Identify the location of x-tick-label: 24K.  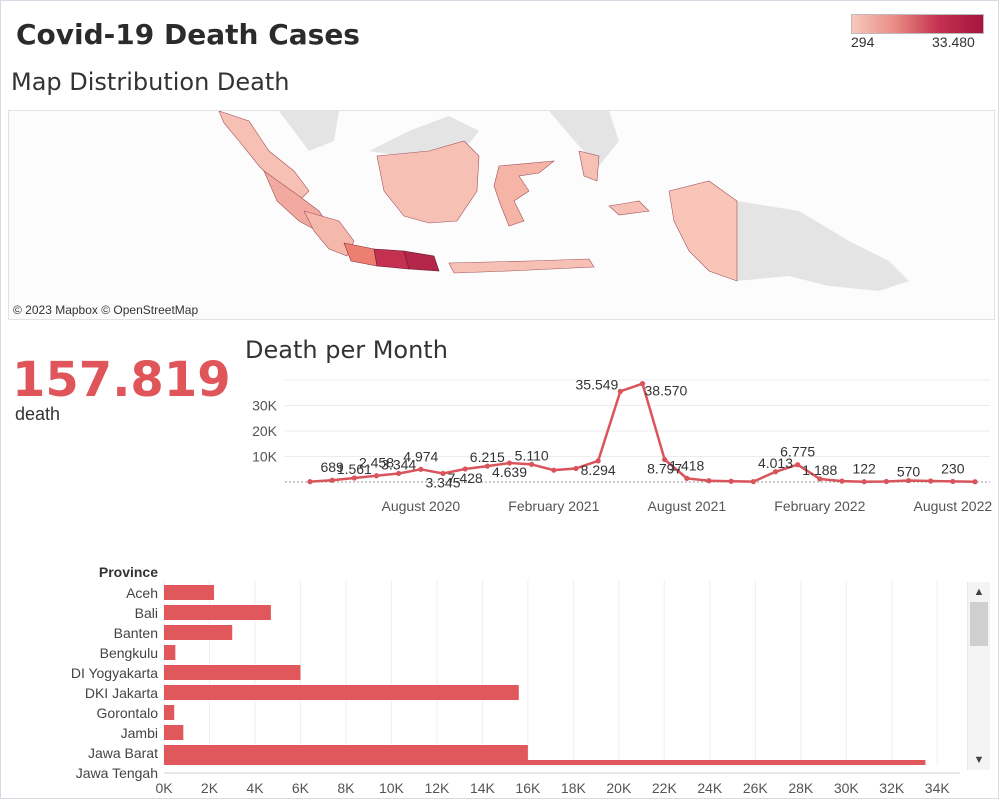
(710, 788).